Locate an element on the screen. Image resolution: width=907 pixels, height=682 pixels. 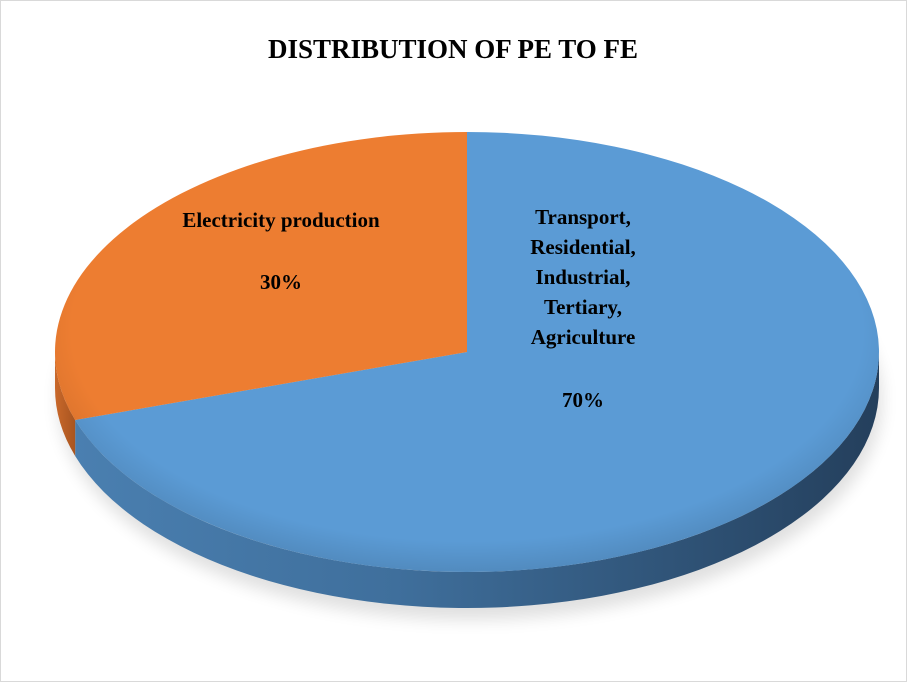
slice-value-label: 70% is located at coordinates (583, 400).